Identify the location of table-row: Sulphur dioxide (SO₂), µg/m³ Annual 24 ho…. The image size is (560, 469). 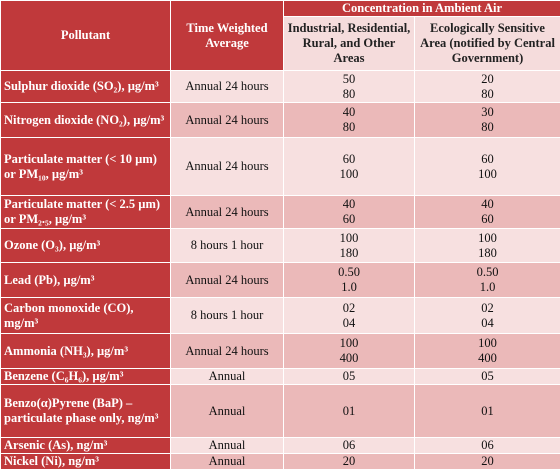
(280, 86).